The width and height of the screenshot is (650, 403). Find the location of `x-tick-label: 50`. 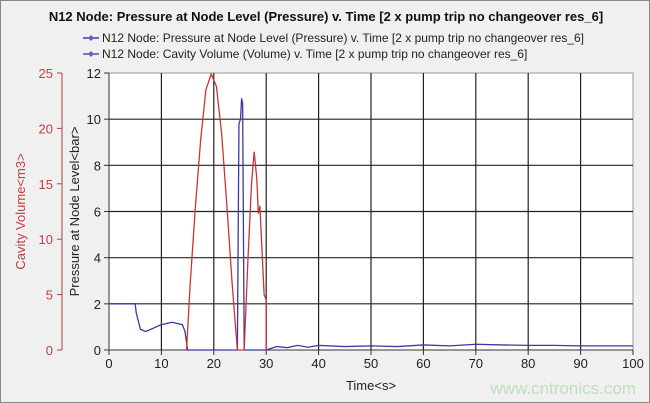

x-tick-label: 50 is located at coordinates (371, 363).